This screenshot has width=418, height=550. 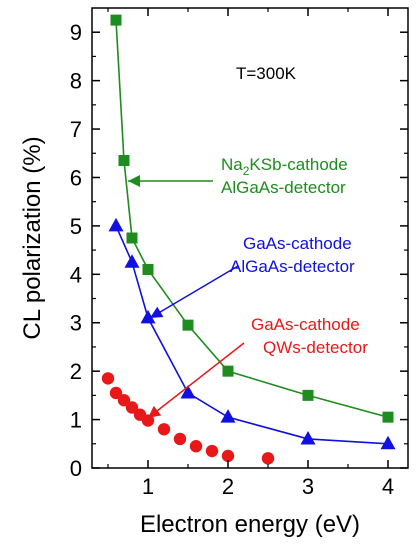 I want to click on green-arrow-head, so click(x=134, y=181).